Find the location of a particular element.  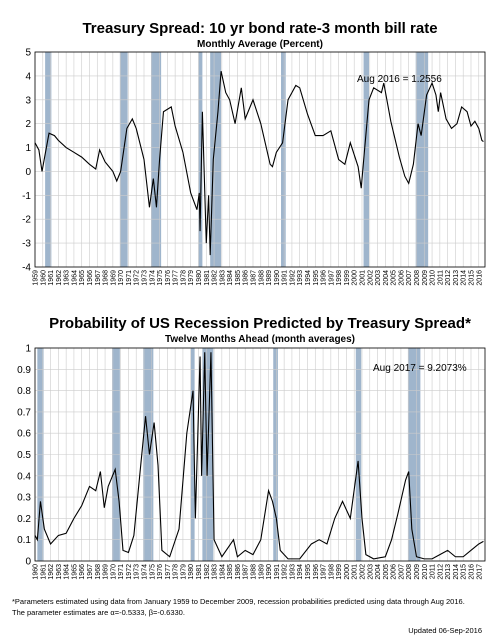

x-tick-label: 1969 is located at coordinates (106, 572).